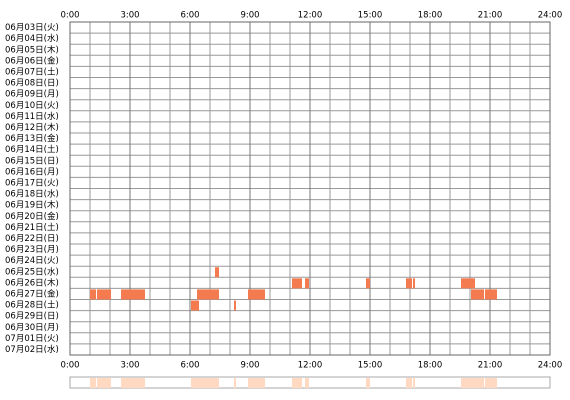  Describe the element at coordinates (32, 49) in the screenshot. I see `row-label: 06月05日(木)` at that location.